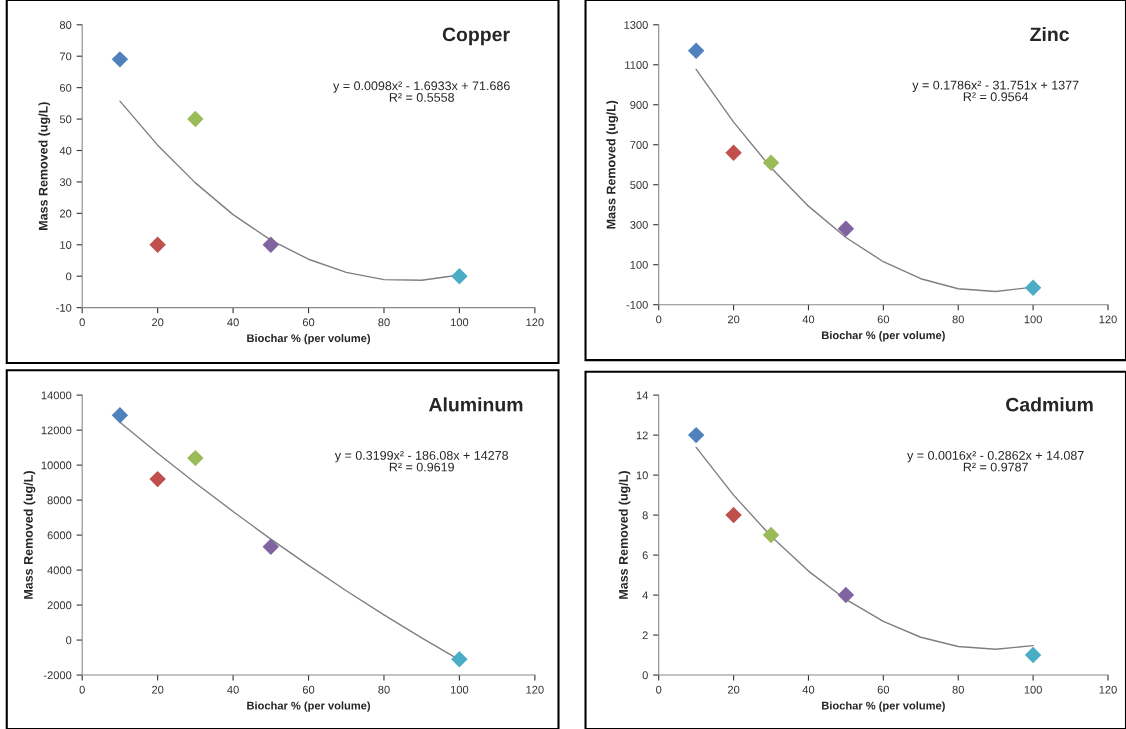  What do you see at coordinates (59, 570) in the screenshot?
I see `y-tick-label: 4000` at bounding box center [59, 570].